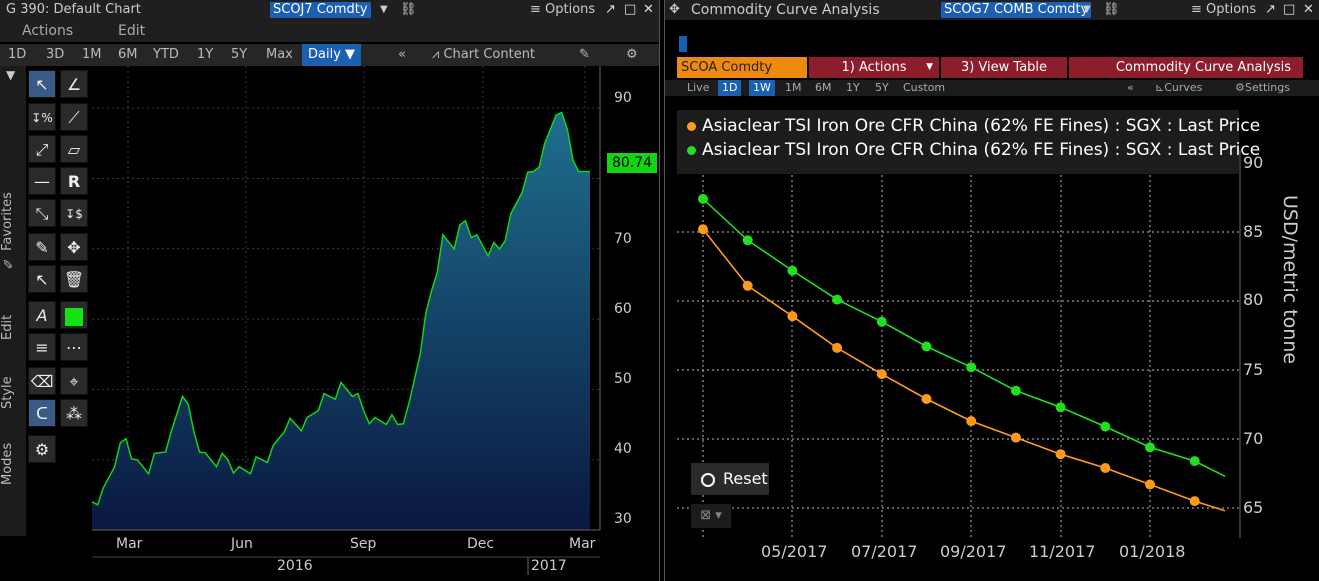 The width and height of the screenshot is (1319, 581). I want to click on actions-button: 1) Actions ▼, so click(874, 67).